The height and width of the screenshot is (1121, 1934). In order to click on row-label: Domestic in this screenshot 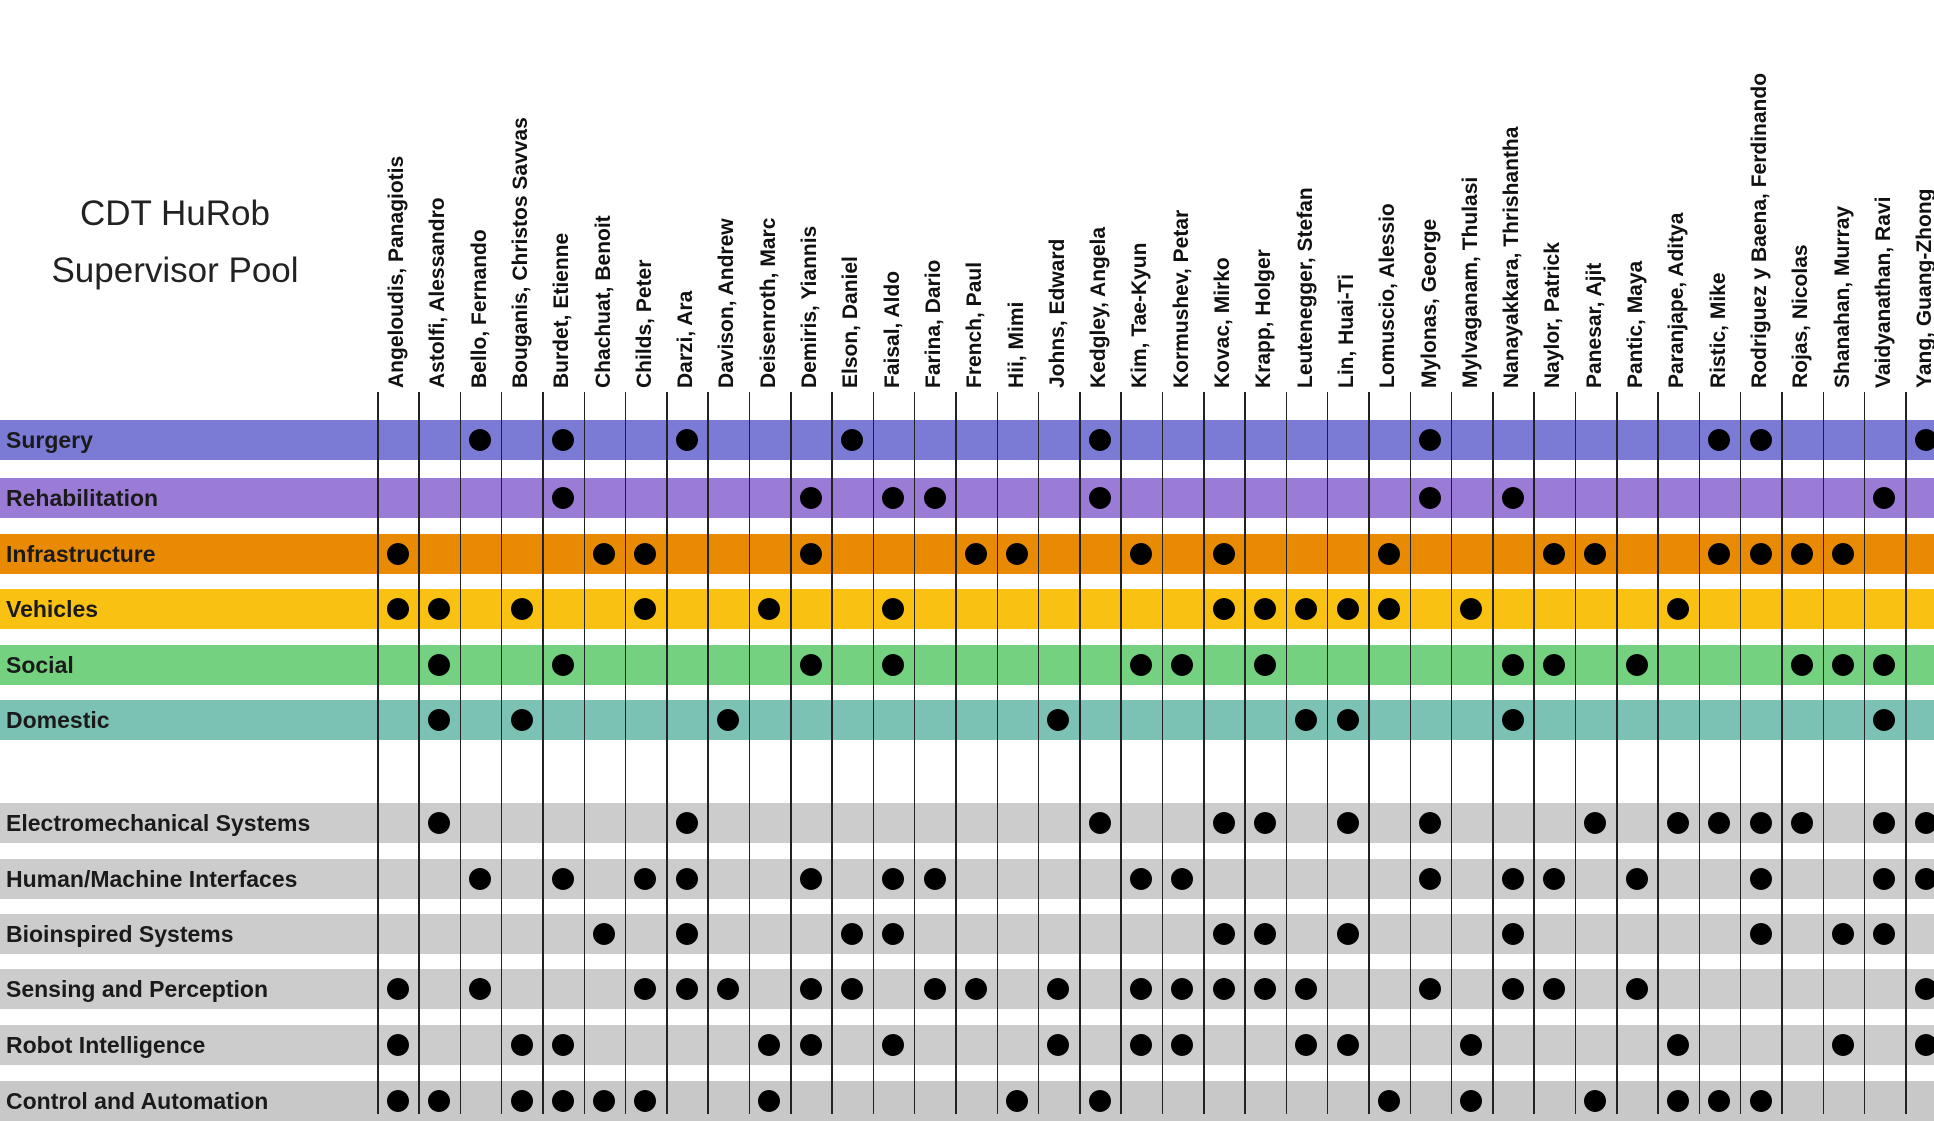, I will do `click(58, 720)`.